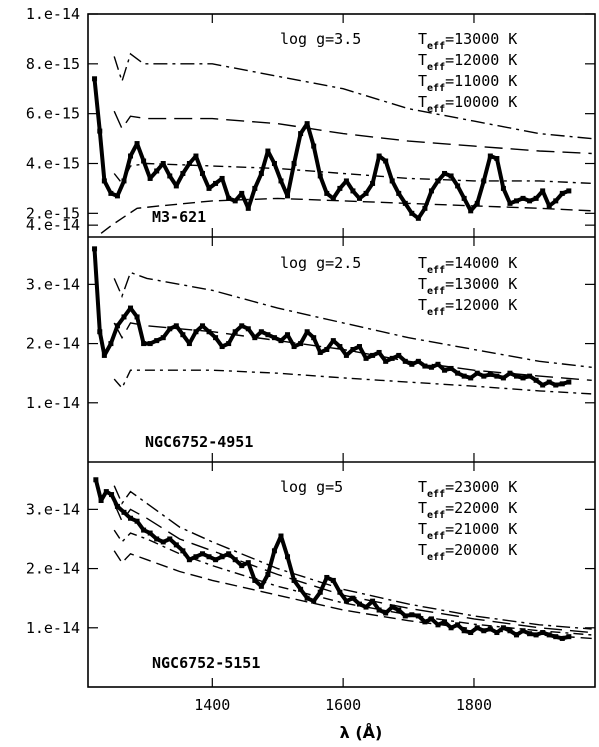 This screenshot has width=599, height=747. I want to click on teff-legend-entry: Teff=12000 K, so click(467, 307).